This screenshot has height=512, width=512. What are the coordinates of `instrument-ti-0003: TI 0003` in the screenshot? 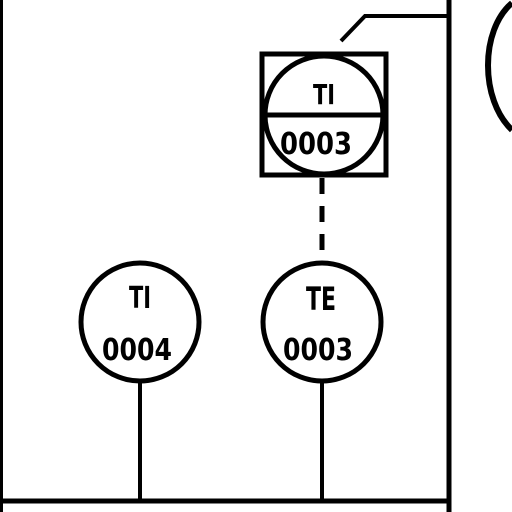 It's located at (324, 114).